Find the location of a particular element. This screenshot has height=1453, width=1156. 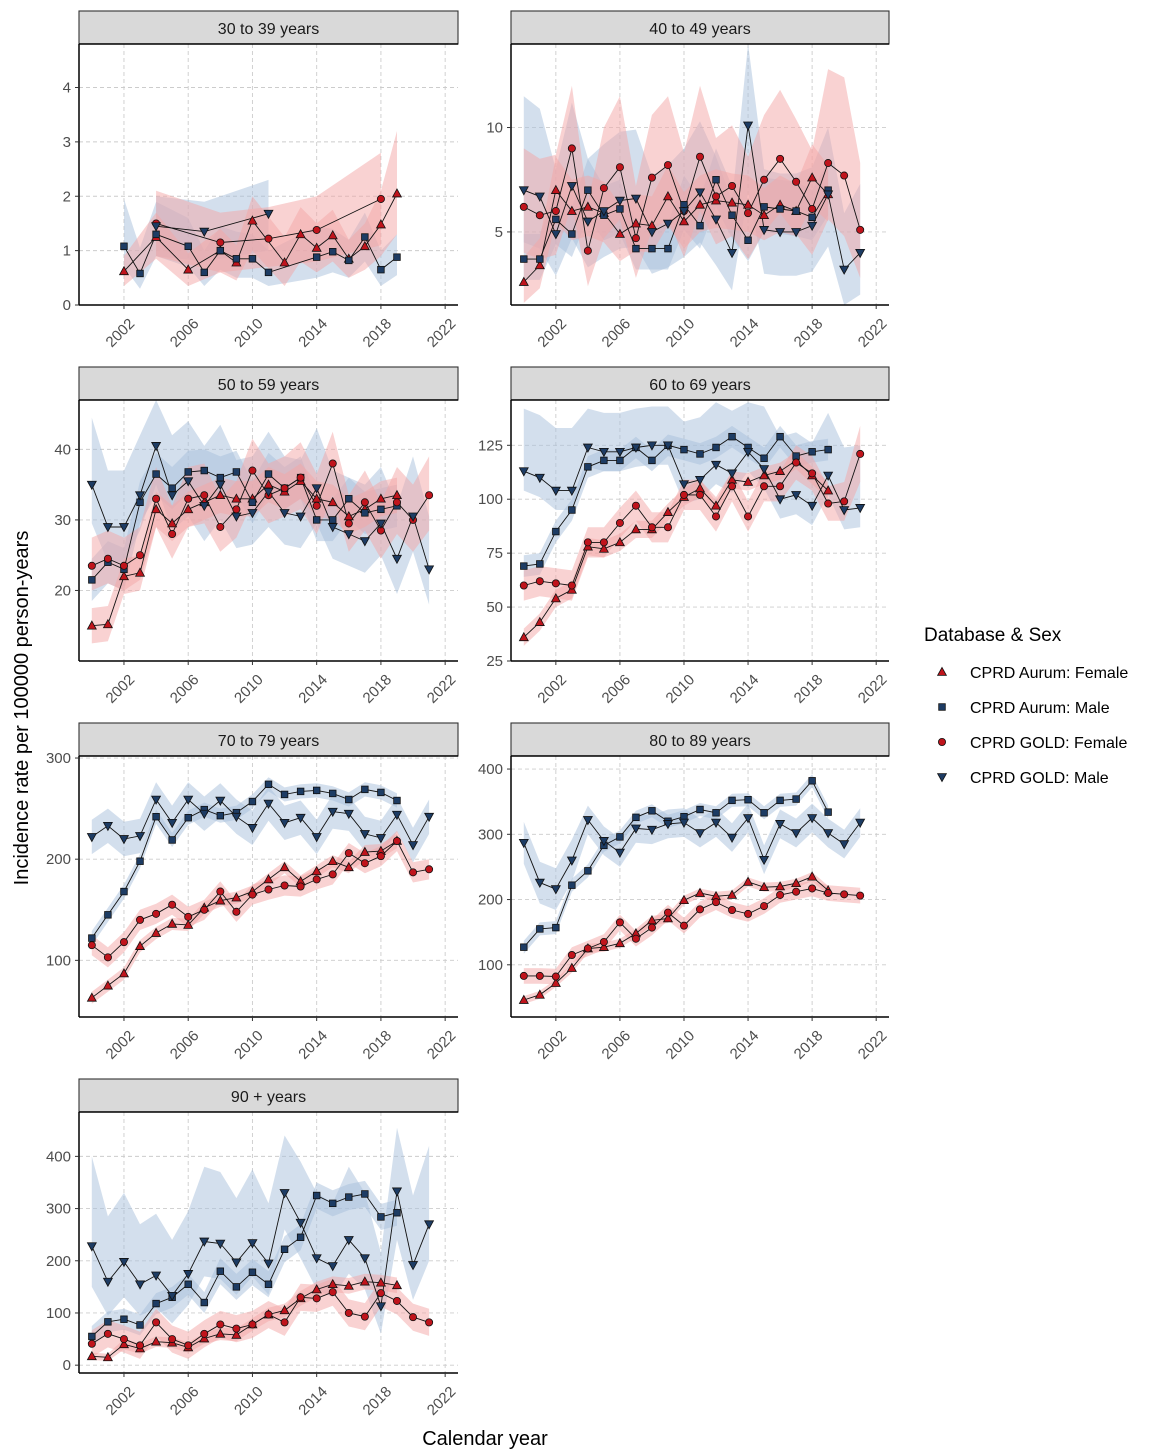

ci-band-gold_f is located at coordinates (692, 178).